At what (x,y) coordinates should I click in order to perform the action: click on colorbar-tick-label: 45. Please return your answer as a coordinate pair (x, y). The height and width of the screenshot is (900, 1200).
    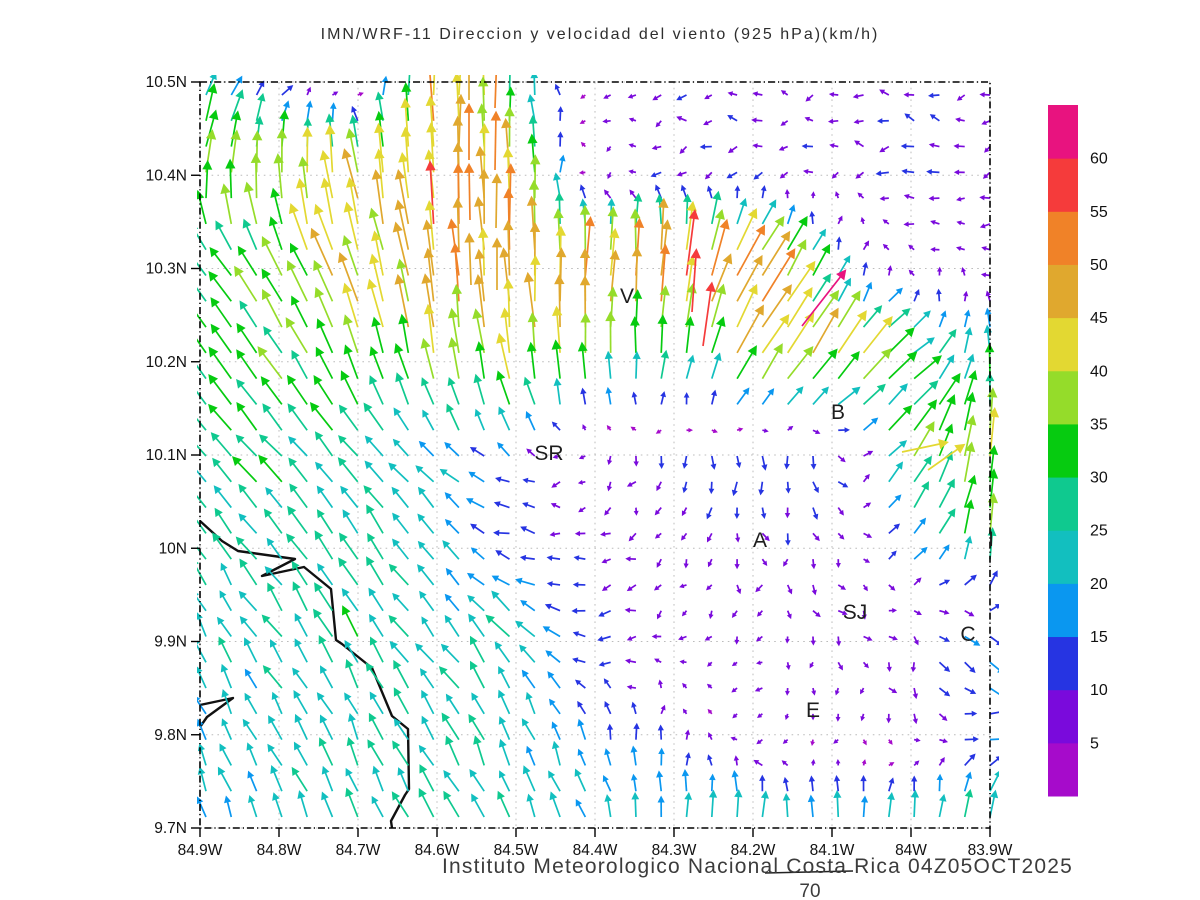
    Looking at the image, I should click on (1099, 318).